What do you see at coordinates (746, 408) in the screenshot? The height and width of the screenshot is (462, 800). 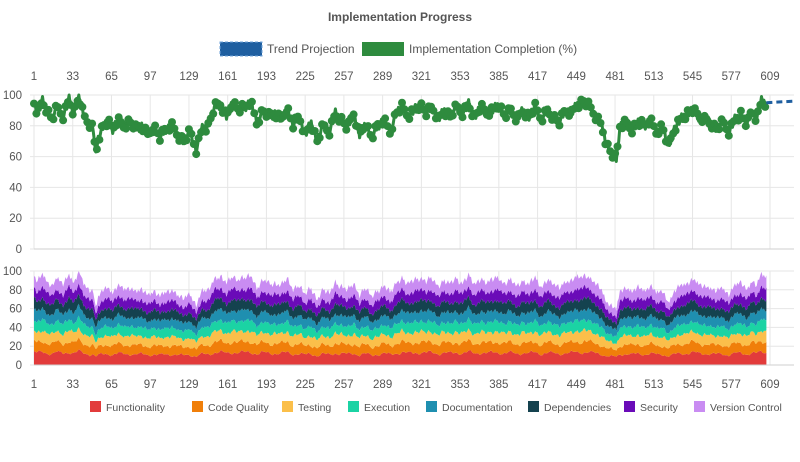 I see `legend-label-version-control: Version Control` at bounding box center [746, 408].